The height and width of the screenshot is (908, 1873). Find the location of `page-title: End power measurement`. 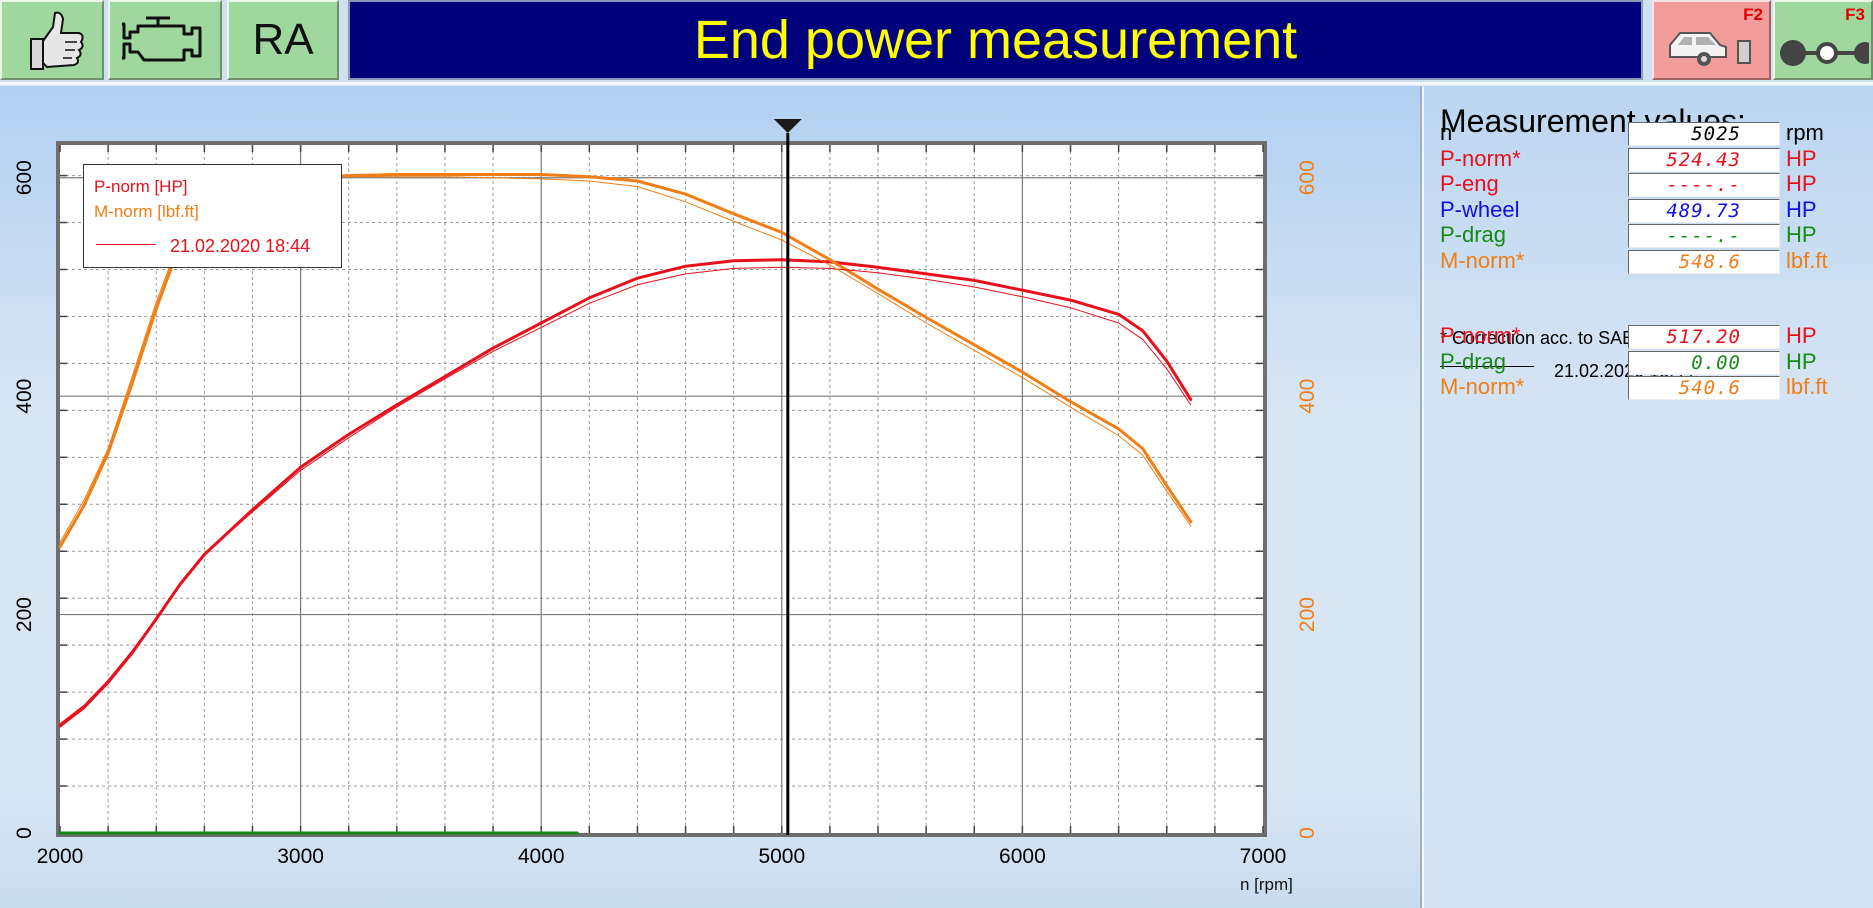

page-title: End power measurement is located at coordinates (995, 40).